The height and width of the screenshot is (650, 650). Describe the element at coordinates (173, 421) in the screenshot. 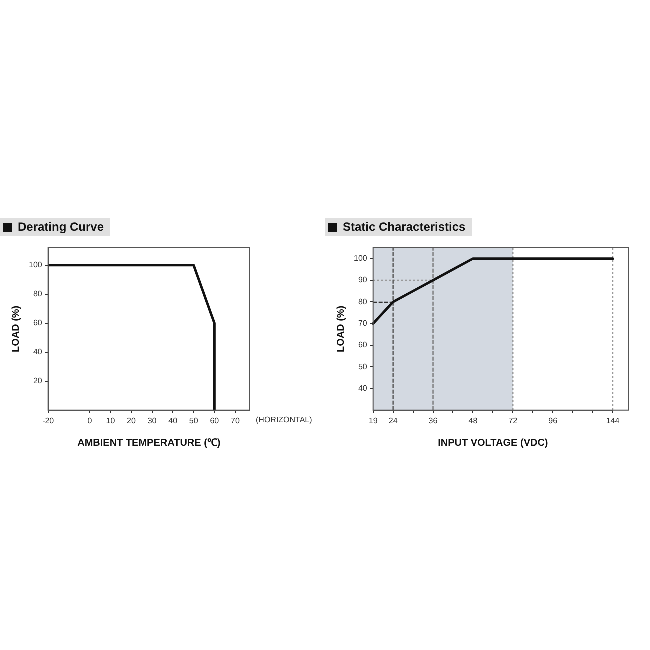

I see `x-tick-label: 40` at that location.